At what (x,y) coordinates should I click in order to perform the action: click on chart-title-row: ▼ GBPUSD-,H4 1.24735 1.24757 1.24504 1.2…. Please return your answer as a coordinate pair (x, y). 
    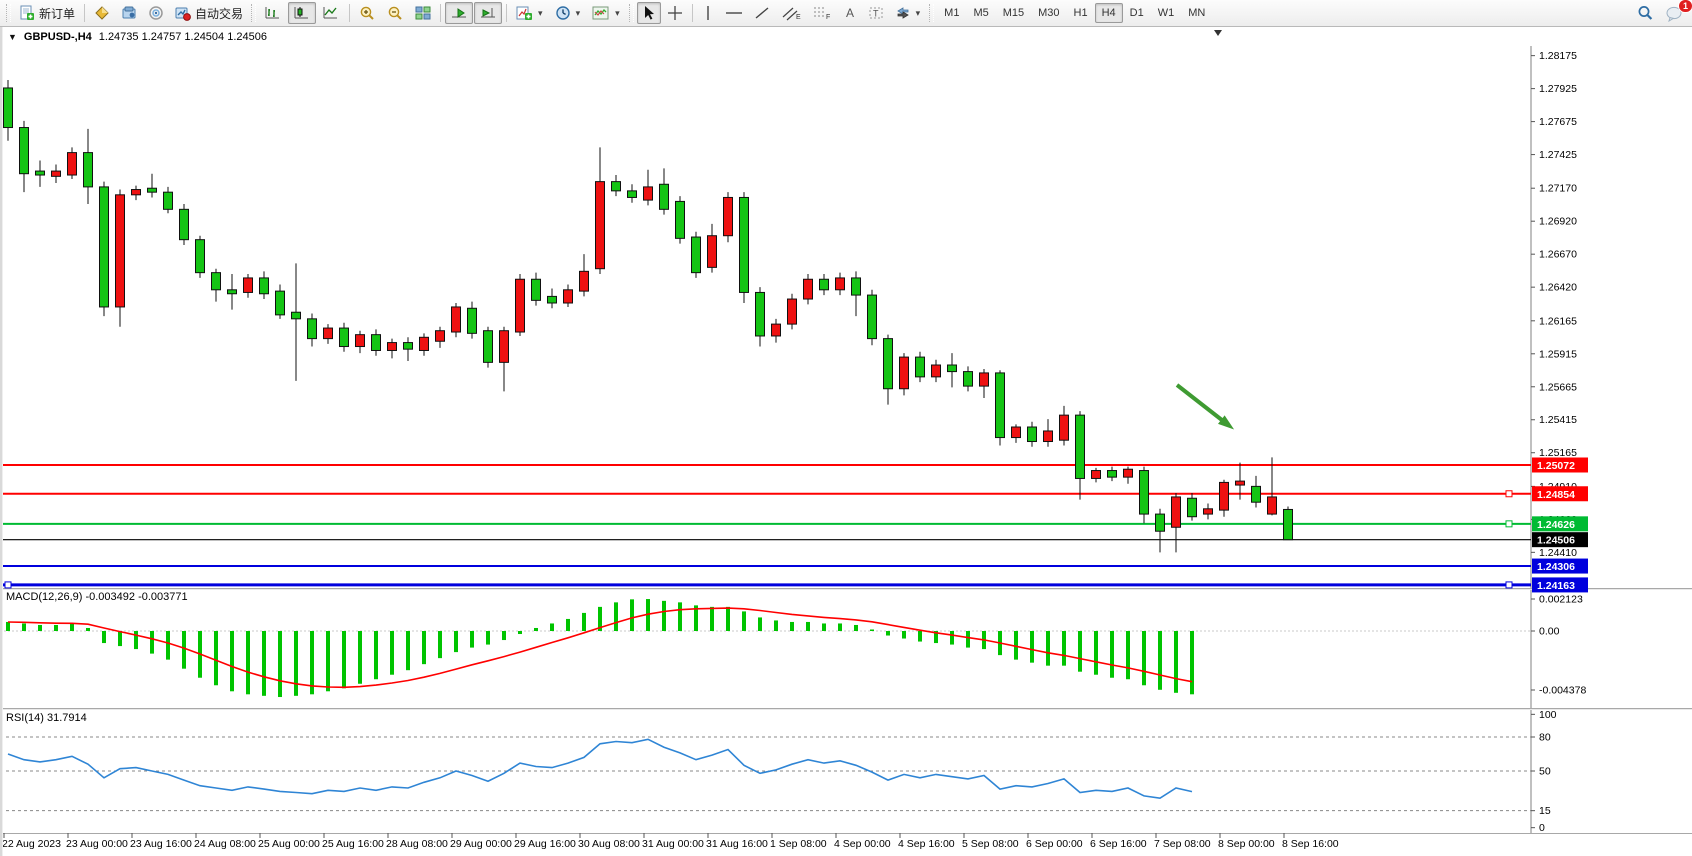
    Looking at the image, I should click on (137, 37).